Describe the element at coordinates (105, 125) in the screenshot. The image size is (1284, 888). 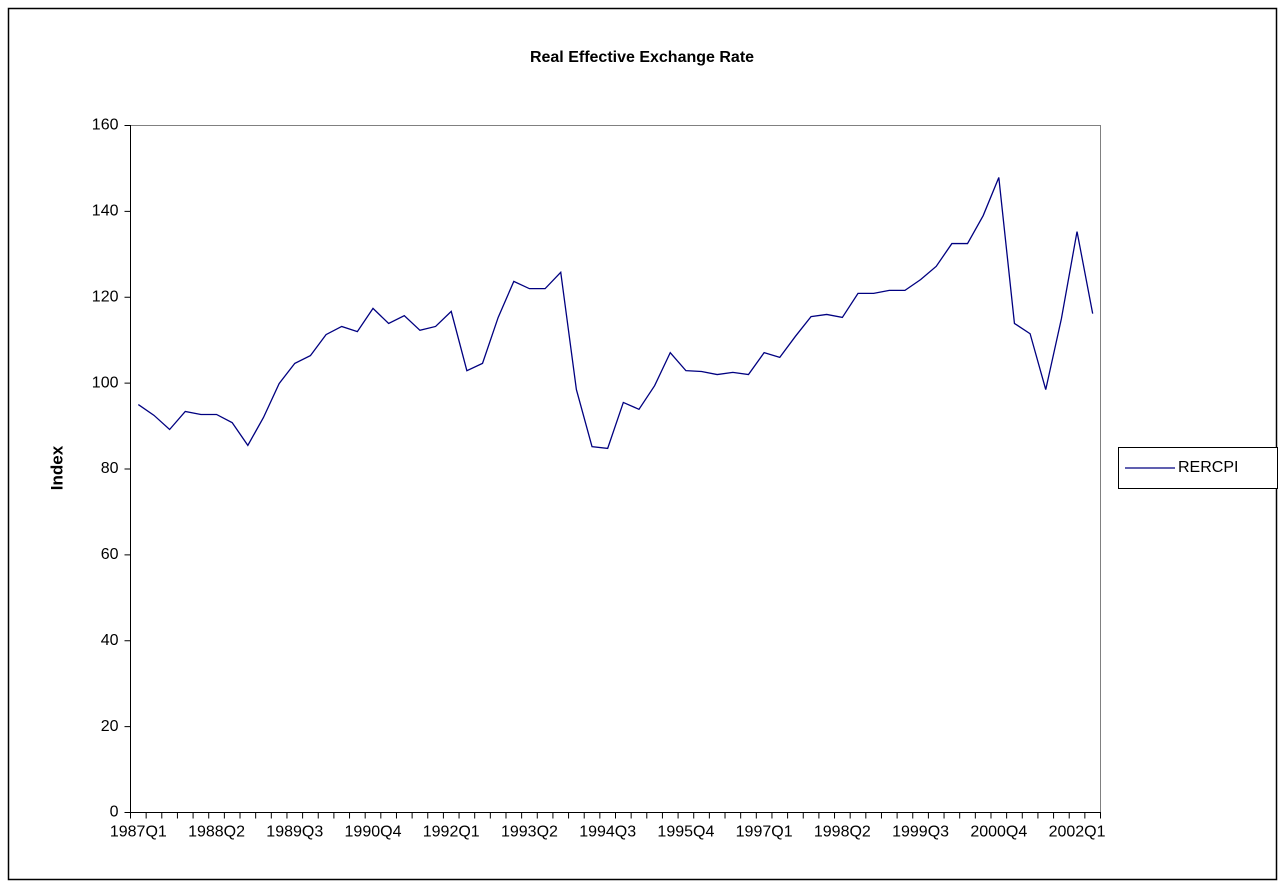
I see `y-tick-label: 160` at that location.